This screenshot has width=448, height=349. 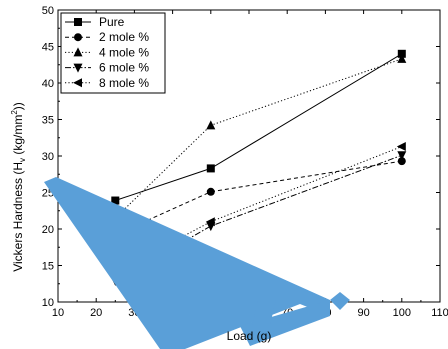 What do you see at coordinates (48, 84) in the screenshot?
I see `y-tick-label: 40` at bounding box center [48, 84].